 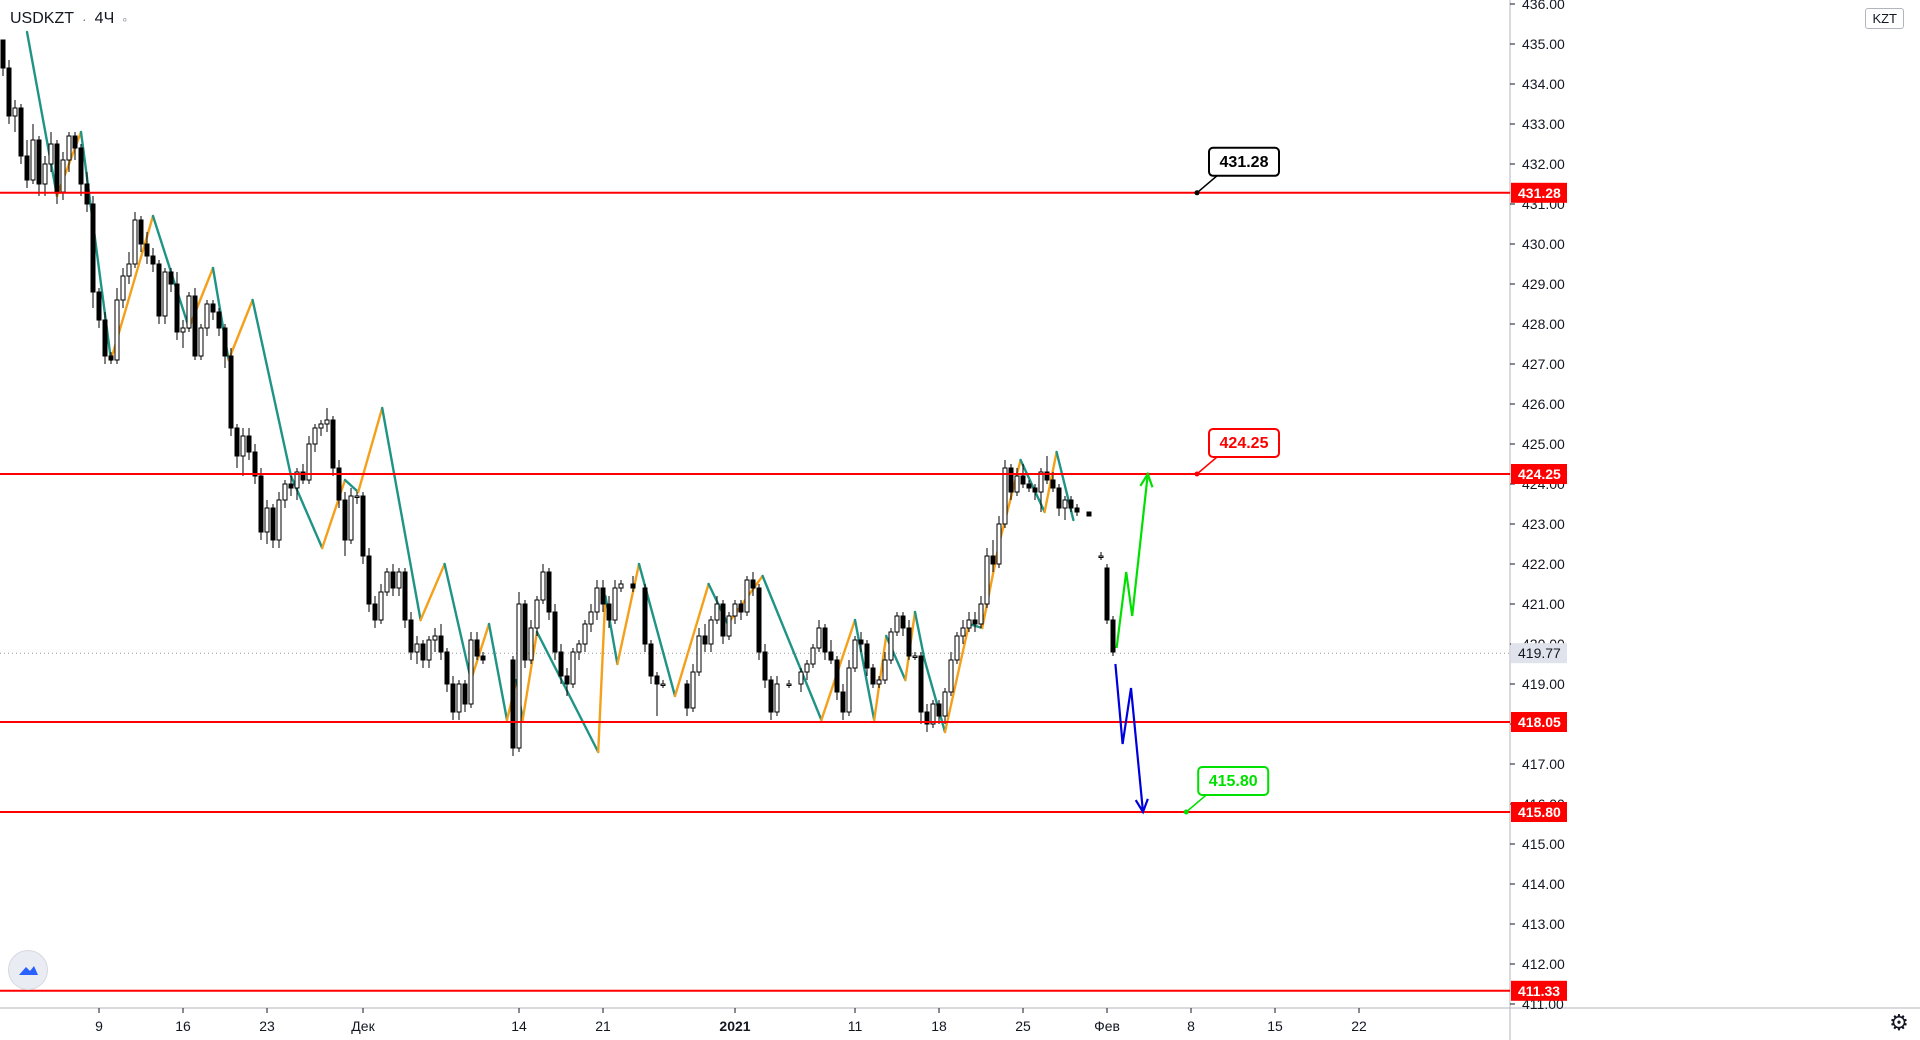 I want to click on callout-anchor, so click(x=1197, y=474).